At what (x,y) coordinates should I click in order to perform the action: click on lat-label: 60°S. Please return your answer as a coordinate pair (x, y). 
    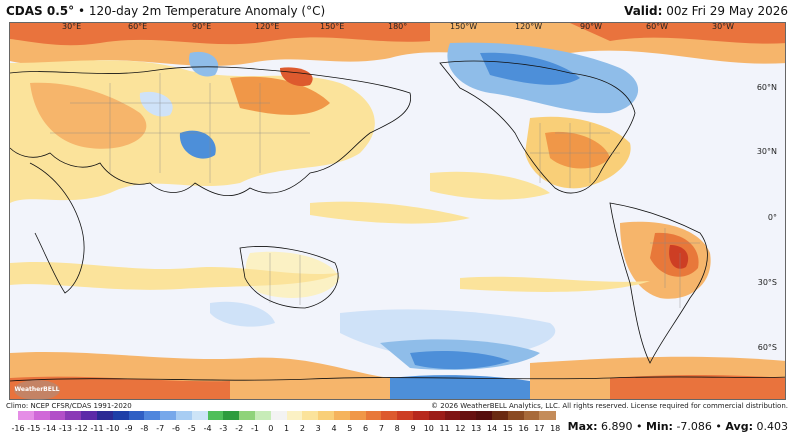
    Looking at the image, I should click on (767, 347).